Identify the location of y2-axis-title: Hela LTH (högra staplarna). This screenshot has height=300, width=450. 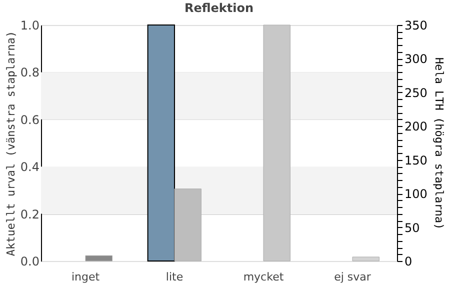
(439, 143).